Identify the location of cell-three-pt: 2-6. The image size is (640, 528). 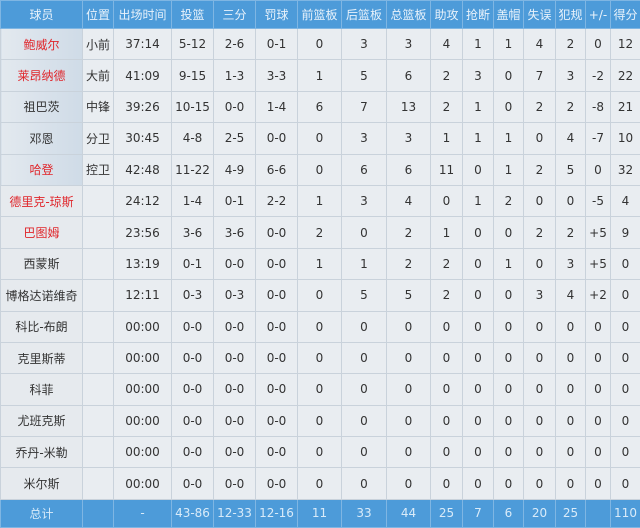
(235, 44).